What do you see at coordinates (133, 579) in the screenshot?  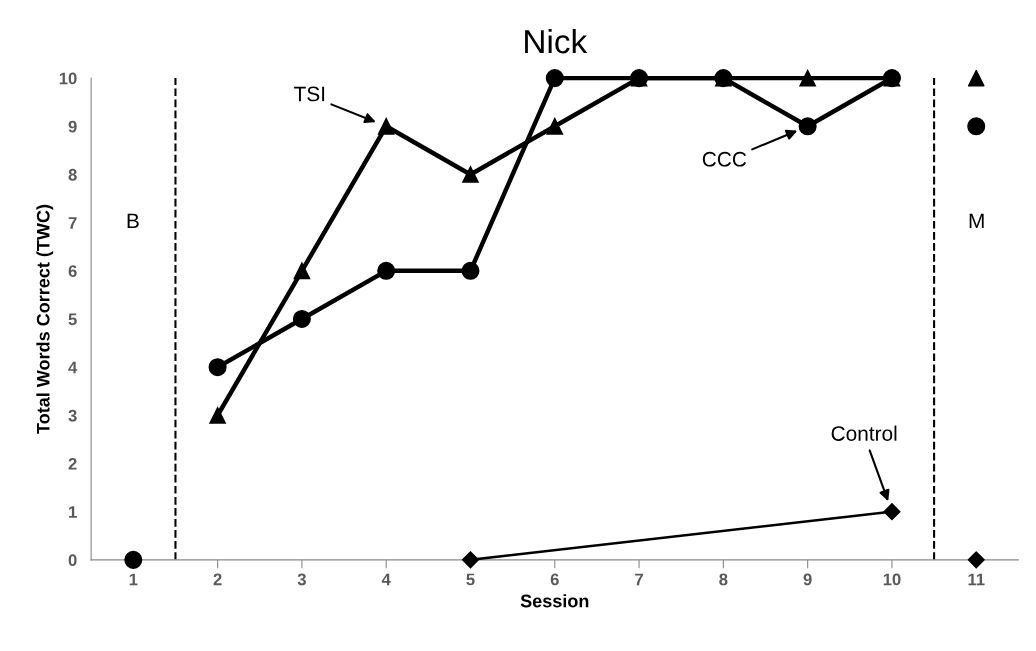 I see `x-tick-label: 1` at bounding box center [133, 579].